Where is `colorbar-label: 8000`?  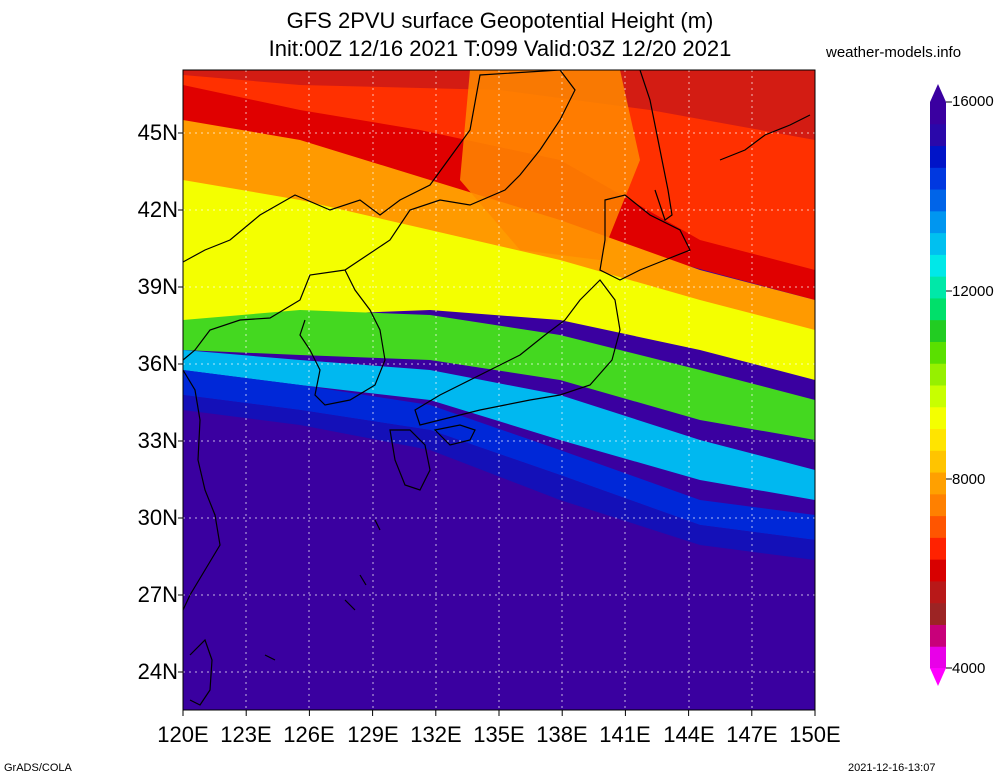
colorbar-label: 8000 is located at coordinates (969, 479).